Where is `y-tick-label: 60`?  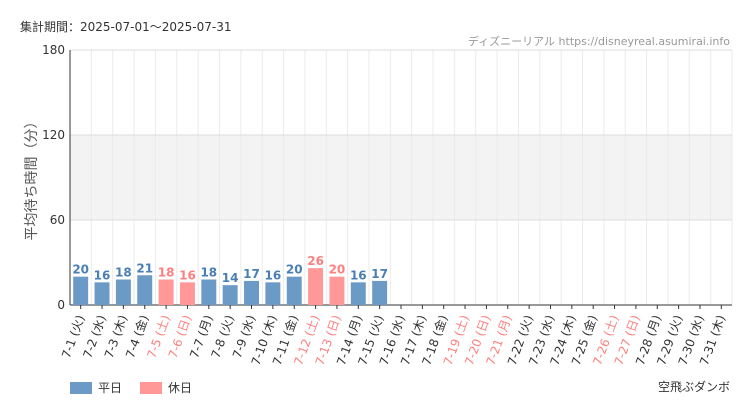 y-tick-label: 60 is located at coordinates (57, 220).